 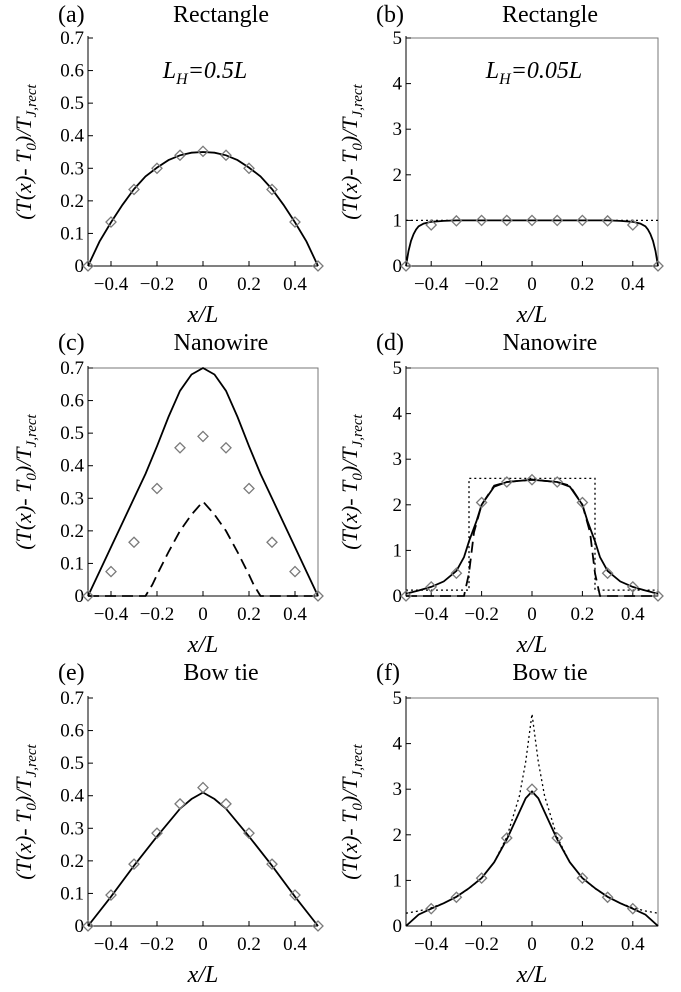 I want to click on x-tick-label: 0.2, so click(x=583, y=614).